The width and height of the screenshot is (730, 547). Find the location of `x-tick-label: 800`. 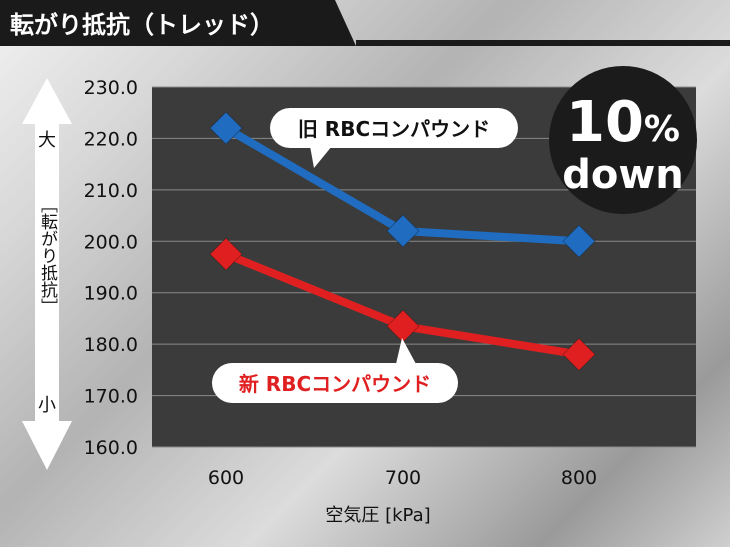

x-tick-label: 800 is located at coordinates (579, 478).